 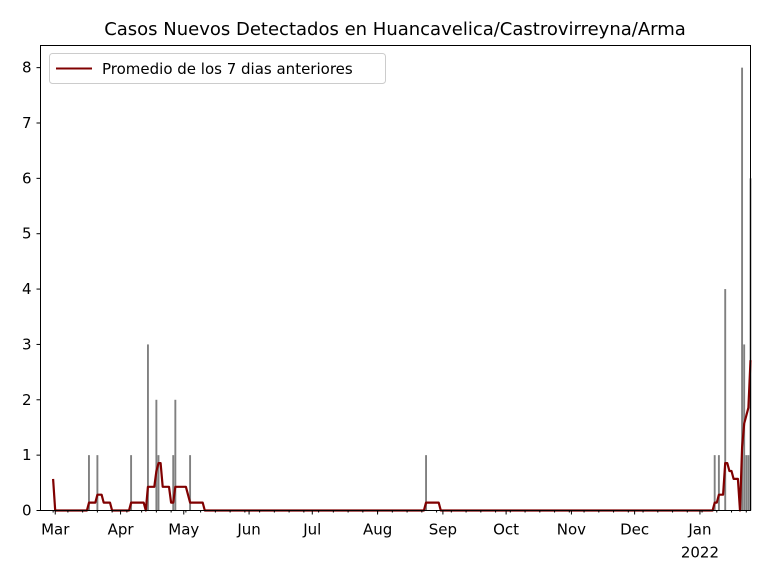 What do you see at coordinates (27, 455) in the screenshot?
I see `y-tick-label: 1` at bounding box center [27, 455].